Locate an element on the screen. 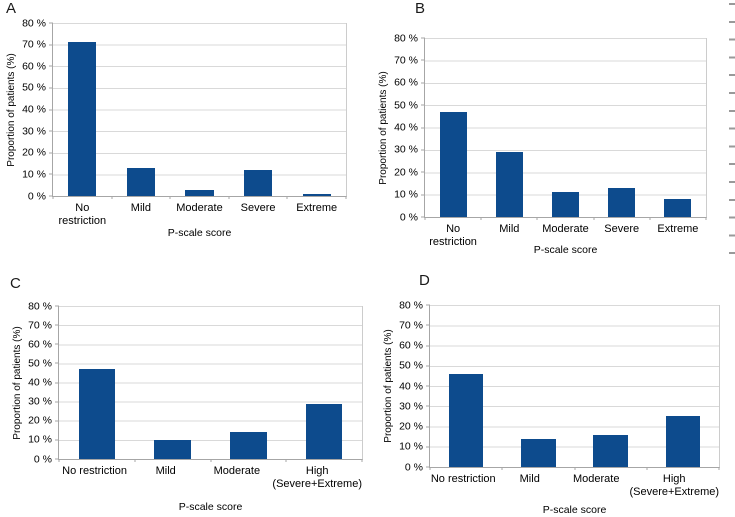 Image resolution: width=735 pixels, height=517 pixels. panel-c-x-axis-title: P-scale score is located at coordinates (210, 507).